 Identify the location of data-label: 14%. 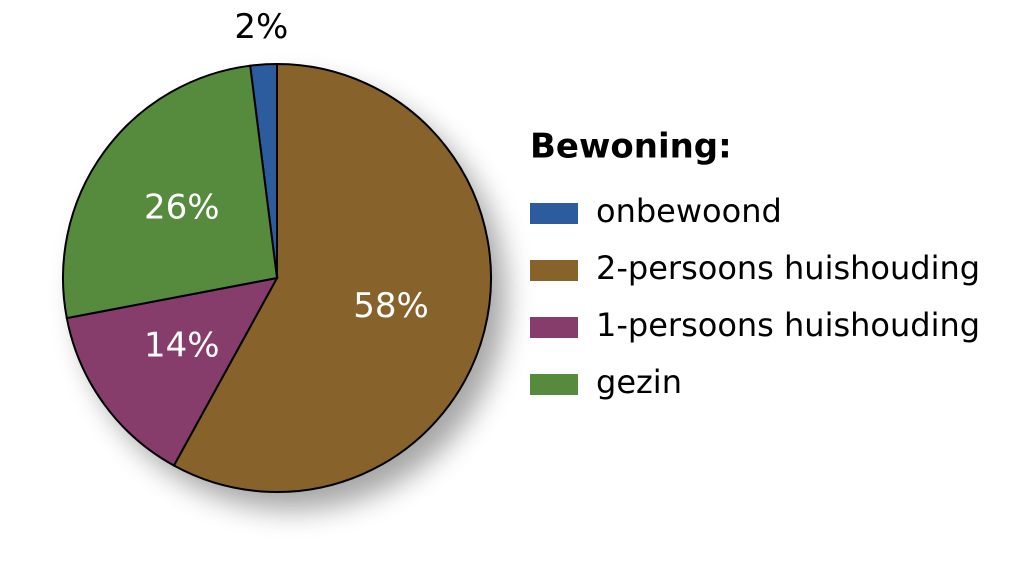
(182, 346).